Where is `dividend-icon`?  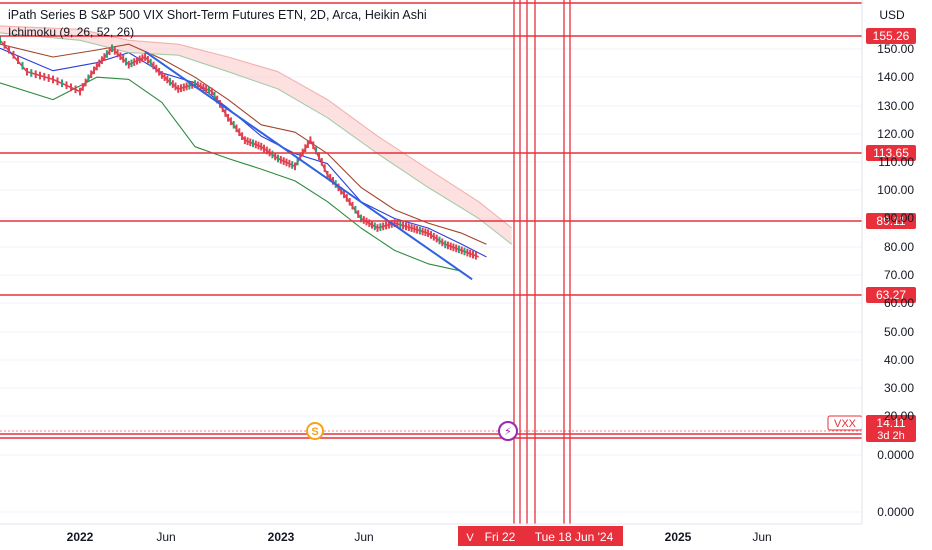
dividend-icon is located at coordinates (315, 431).